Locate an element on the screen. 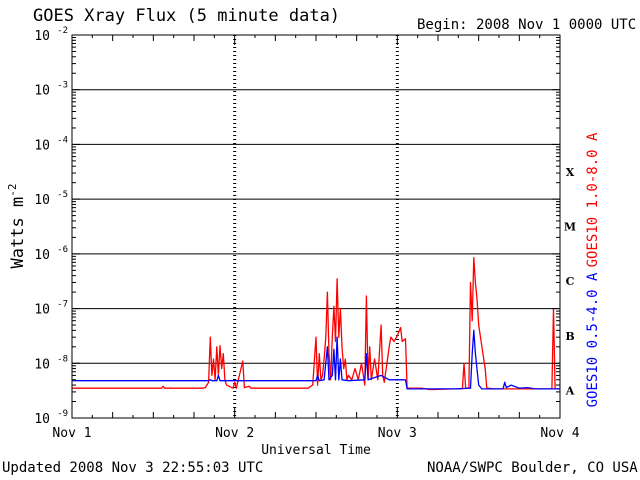 Image resolution: width=640 pixels, height=480 pixels. y-axis-label-base: Watts m is located at coordinates (18, 233).